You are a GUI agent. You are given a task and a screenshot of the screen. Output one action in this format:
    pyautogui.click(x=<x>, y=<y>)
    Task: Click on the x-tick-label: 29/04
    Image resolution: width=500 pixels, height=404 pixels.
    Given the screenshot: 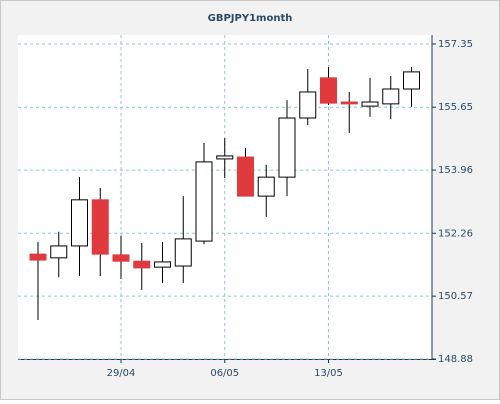 What is the action you would take?
    pyautogui.click(x=121, y=373)
    